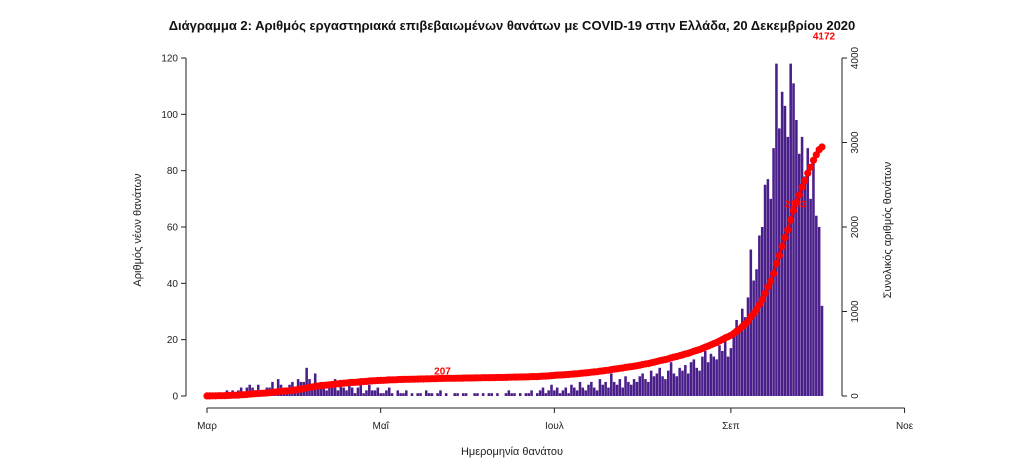 The image size is (1024, 470). I want to click on y-tick-label-left: 120, so click(169, 59).